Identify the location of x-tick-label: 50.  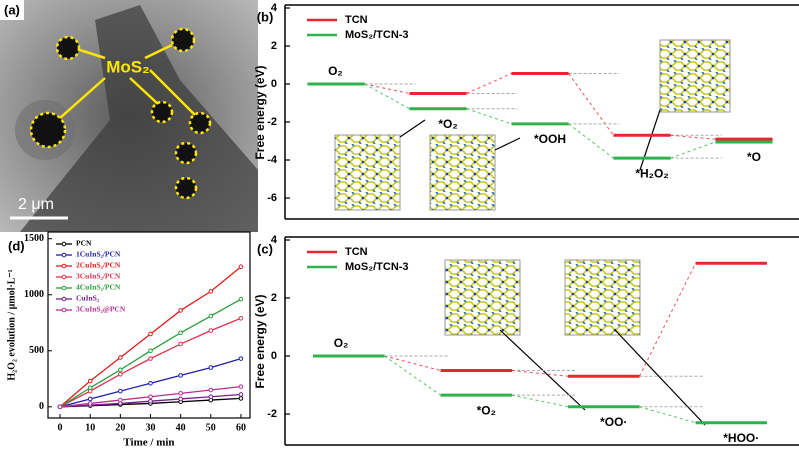
(211, 427).